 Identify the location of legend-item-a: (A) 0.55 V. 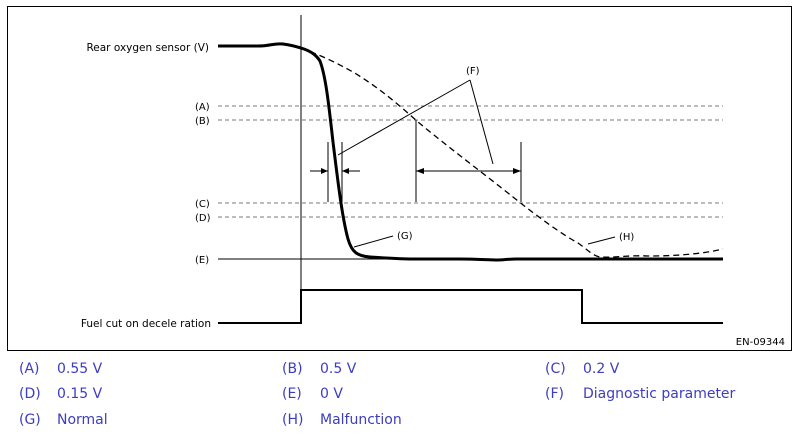
(60, 369).